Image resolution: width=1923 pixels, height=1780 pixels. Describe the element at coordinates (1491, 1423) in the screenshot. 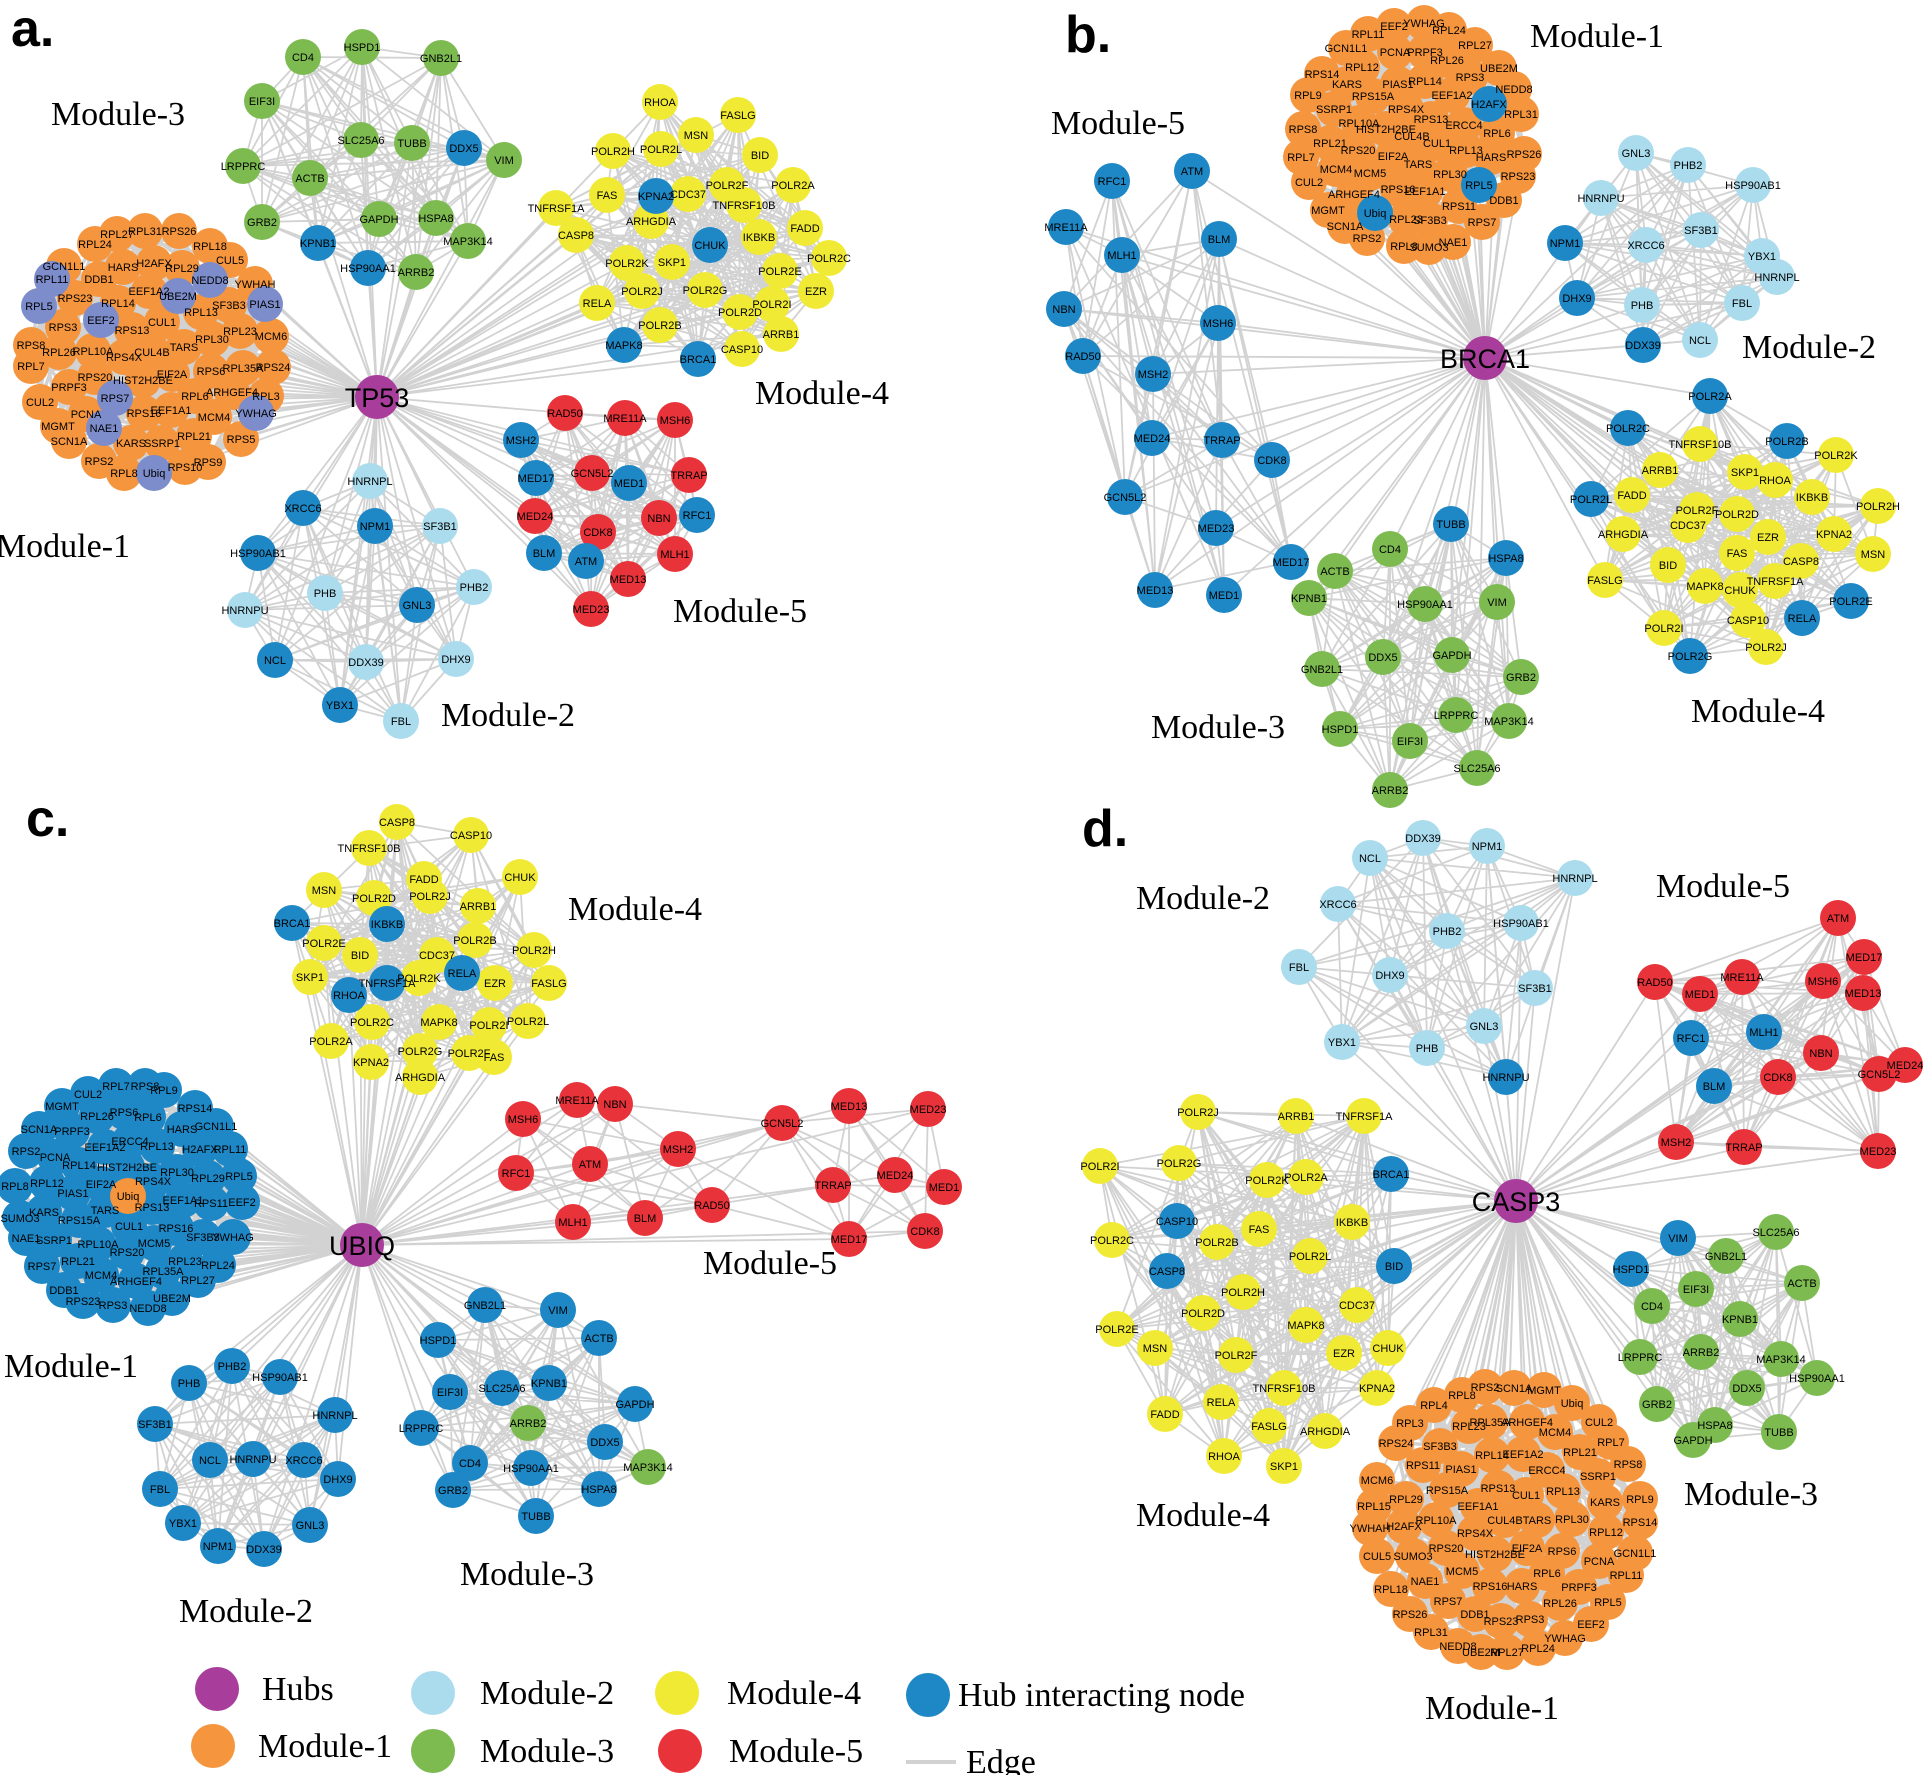

I see `svg-text: RPL35A` at that location.